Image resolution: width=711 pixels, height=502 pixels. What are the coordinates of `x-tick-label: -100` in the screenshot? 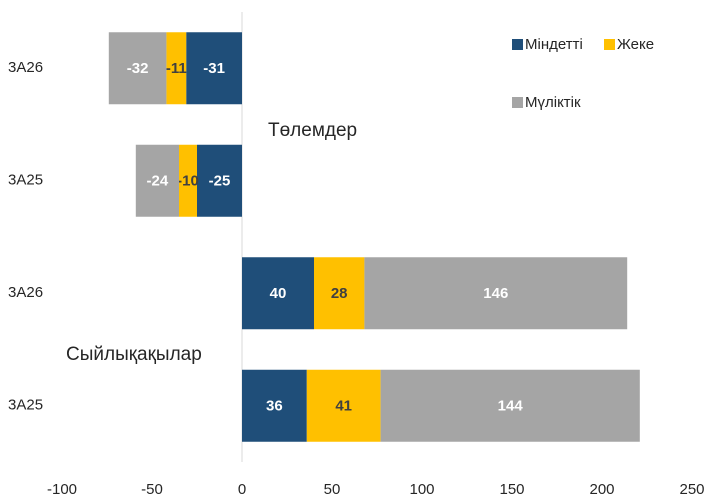 It's located at (62, 489).